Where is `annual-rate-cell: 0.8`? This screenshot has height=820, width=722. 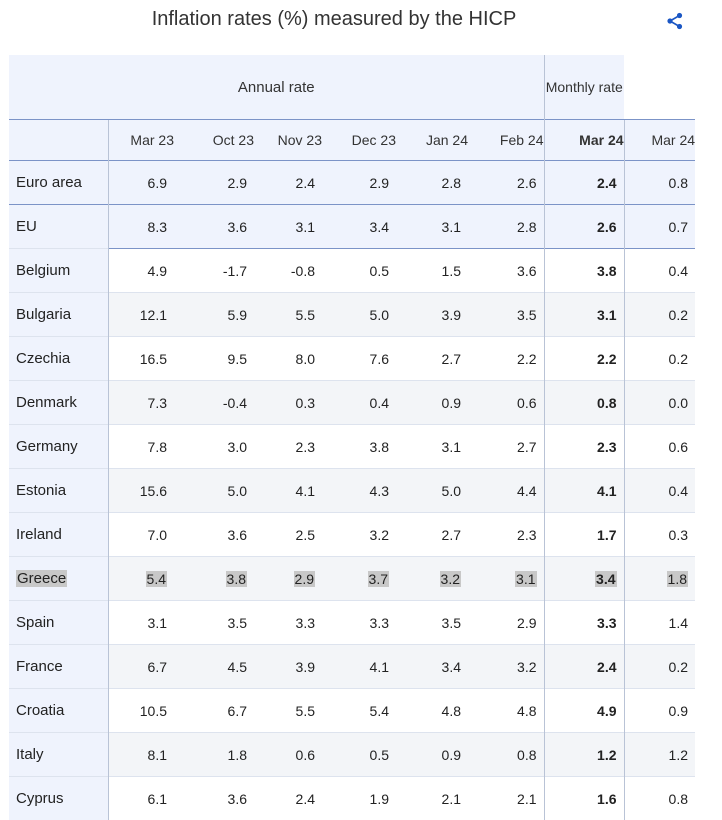 annual-rate-cell: 0.8 is located at coordinates (584, 403).